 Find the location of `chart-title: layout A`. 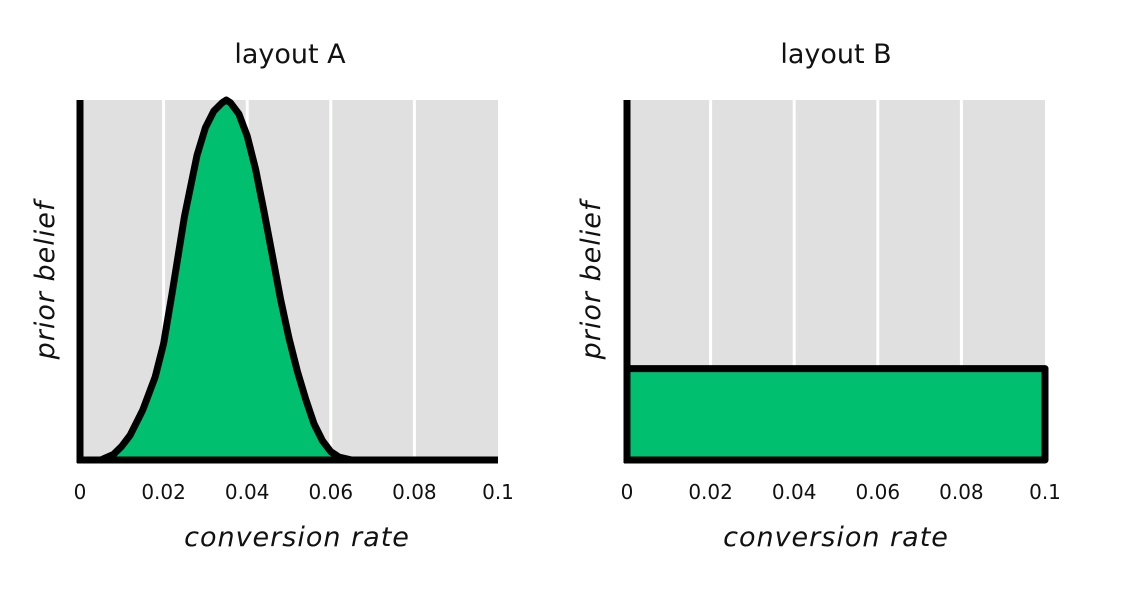

chart-title: layout A is located at coordinates (290, 54).